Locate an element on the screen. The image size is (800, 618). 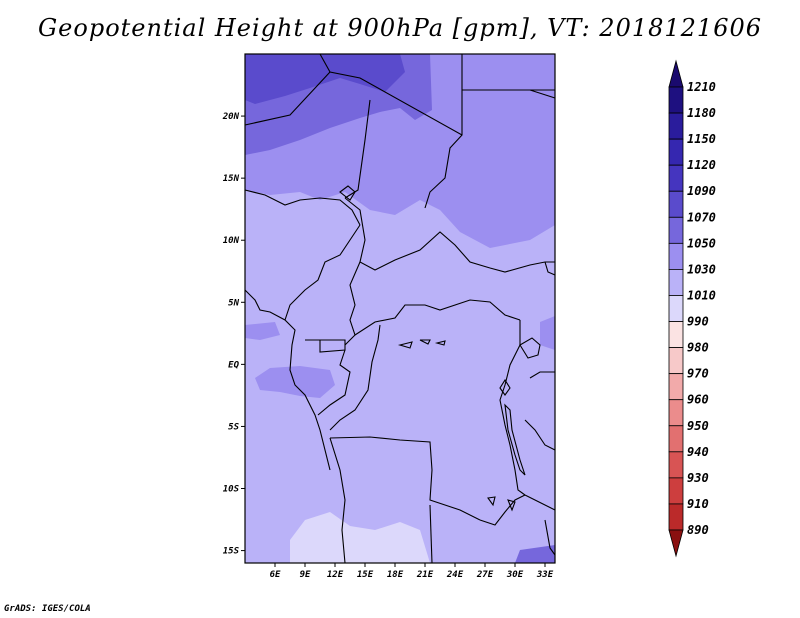
colorbar-level-label: 1030 is located at coordinates (701, 269).